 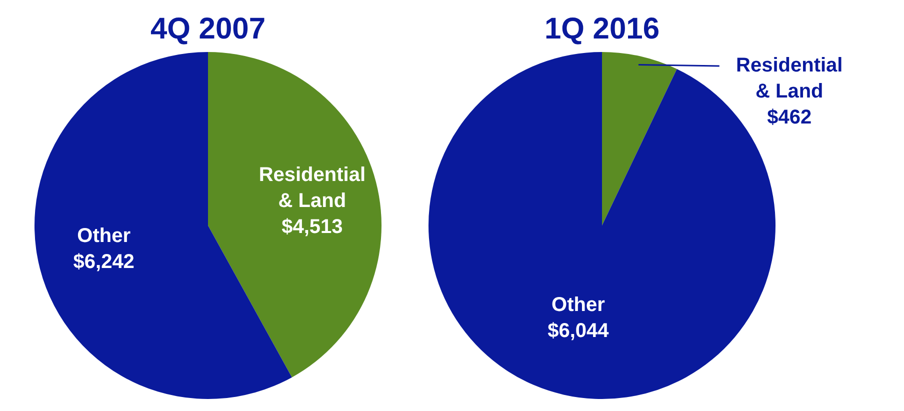 I want to click on chart-title: 1Q 2016, so click(x=602, y=29).